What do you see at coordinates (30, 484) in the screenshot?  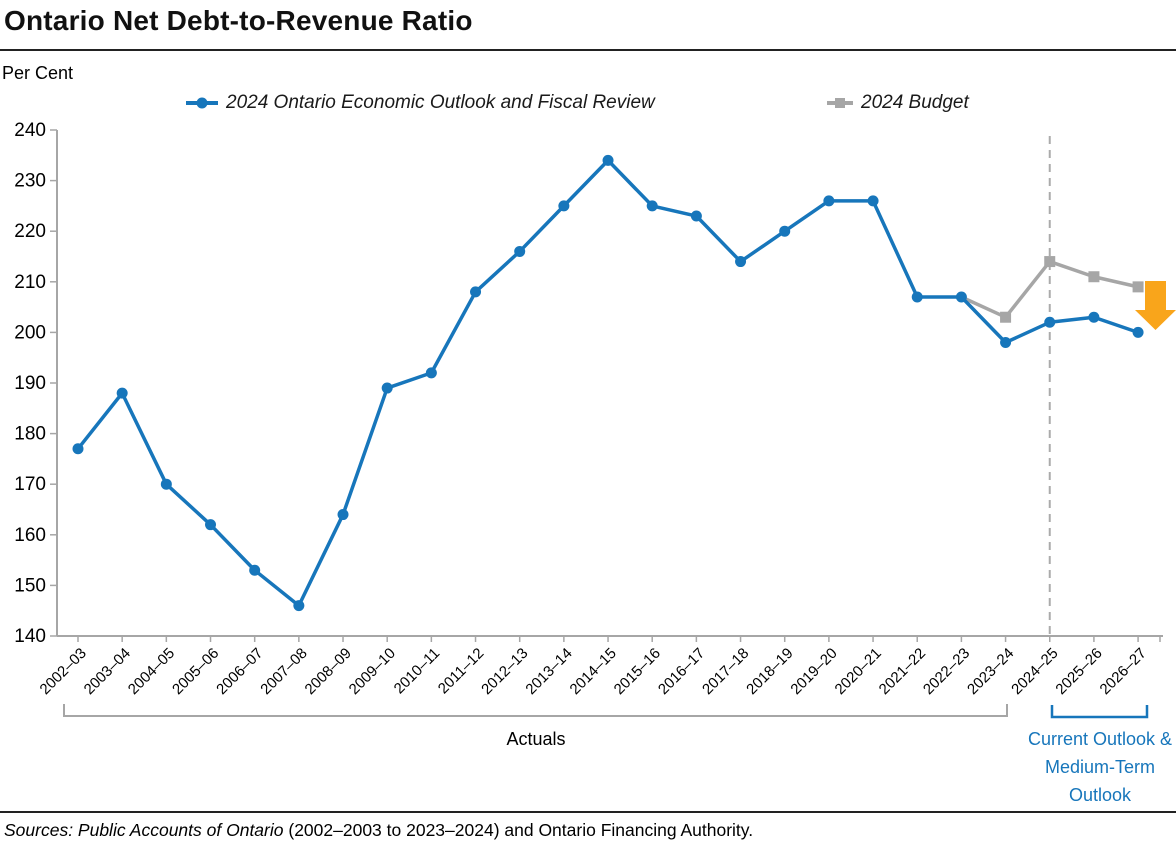 I see `y-tick-label: 170` at bounding box center [30, 484].